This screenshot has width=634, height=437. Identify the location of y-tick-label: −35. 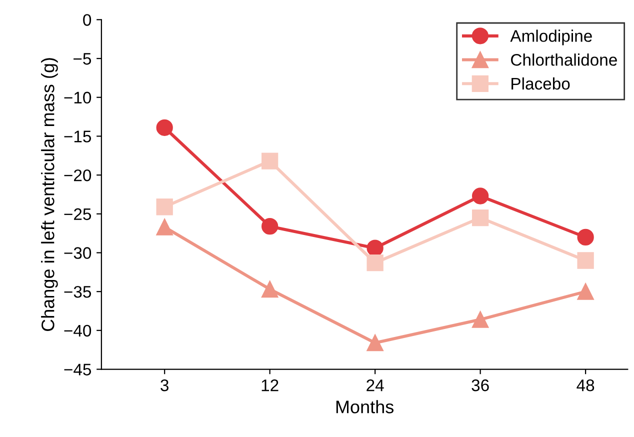
(78, 292).